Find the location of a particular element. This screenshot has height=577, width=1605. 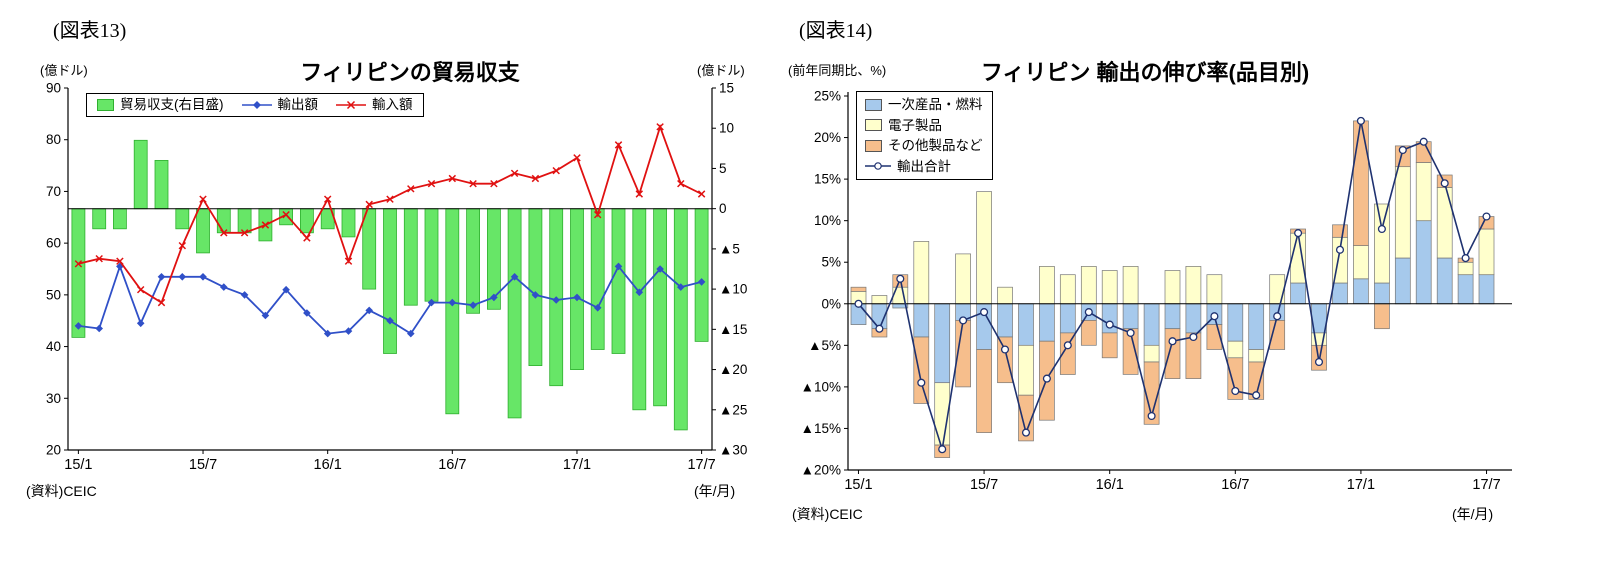

legend-label-electronics: 電子製品 is located at coordinates (915, 125).